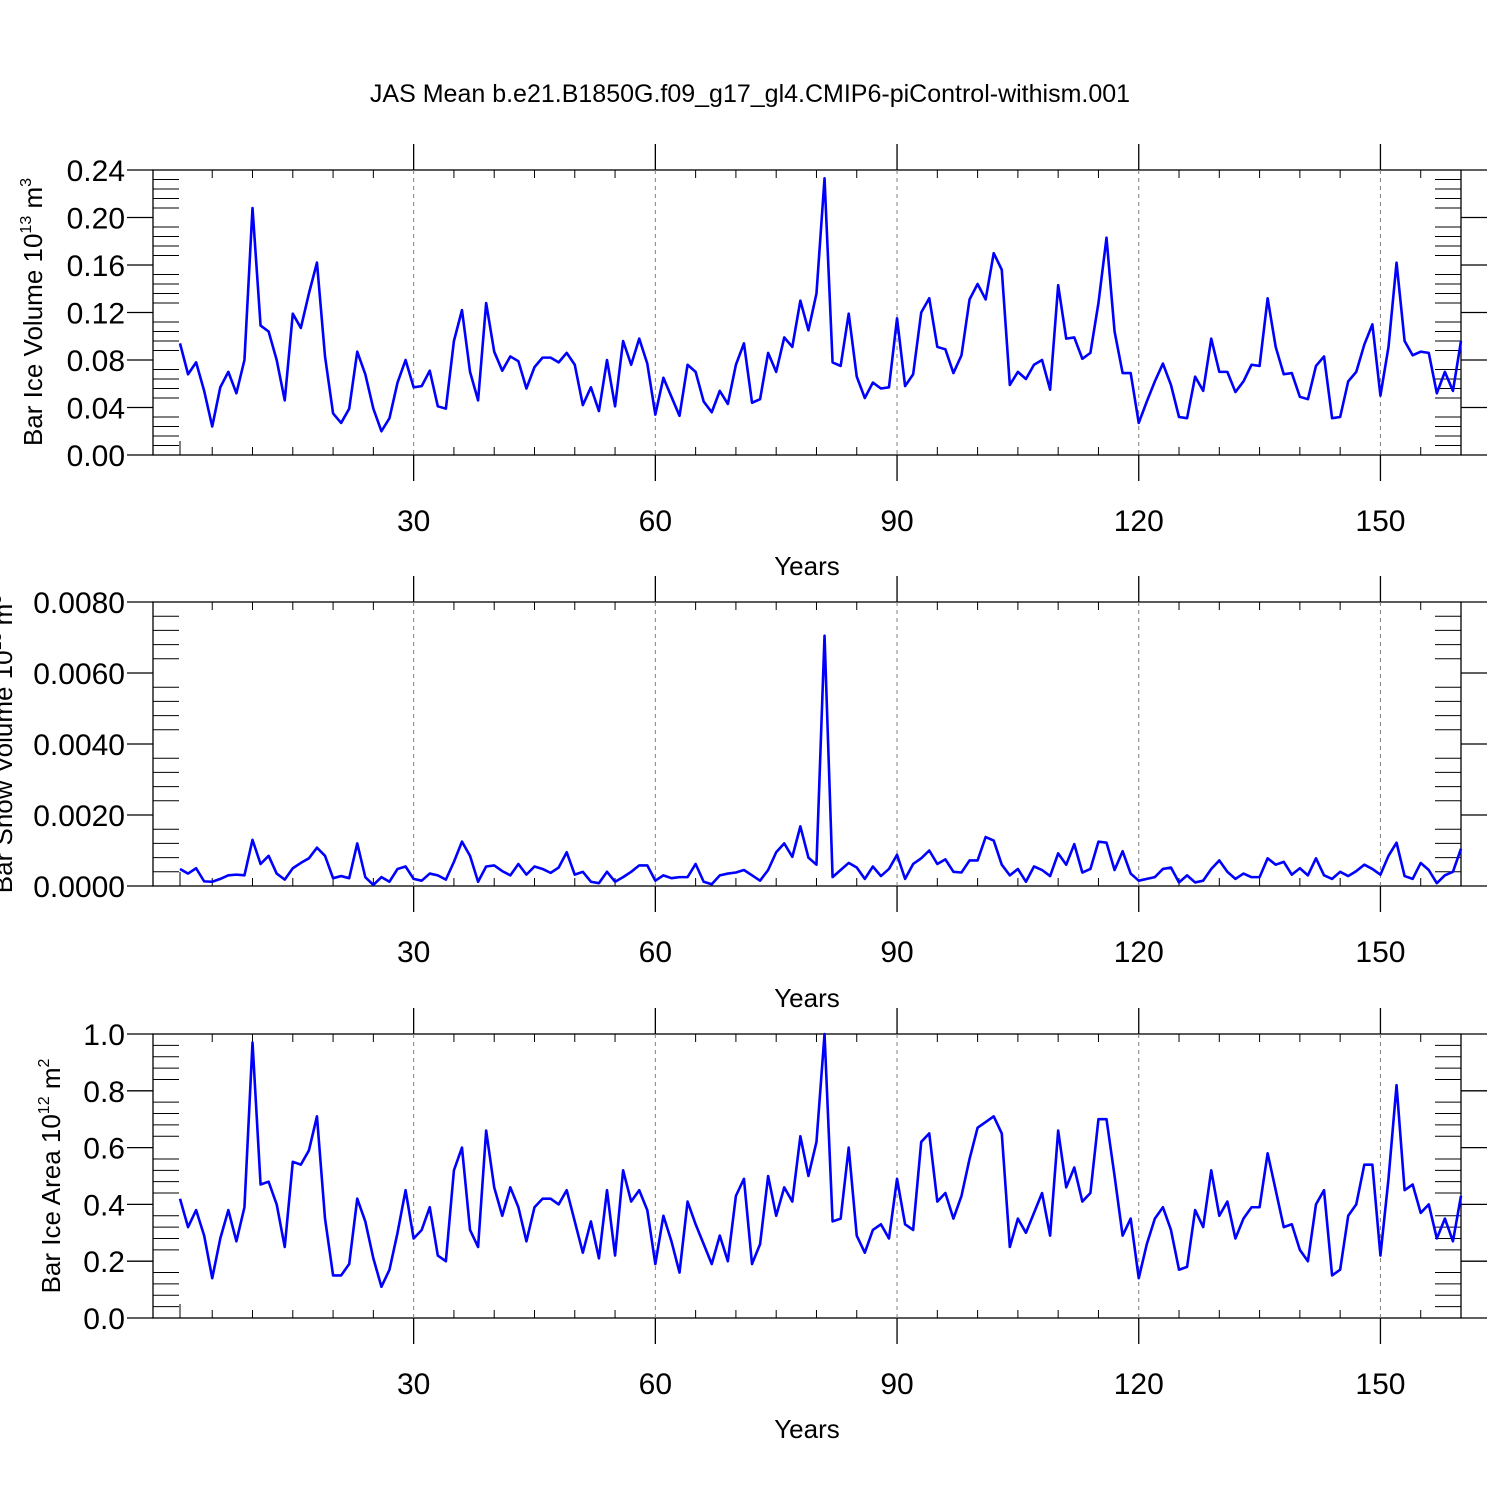  I want to click on y-tick-label: 0.8, so click(104, 1092).